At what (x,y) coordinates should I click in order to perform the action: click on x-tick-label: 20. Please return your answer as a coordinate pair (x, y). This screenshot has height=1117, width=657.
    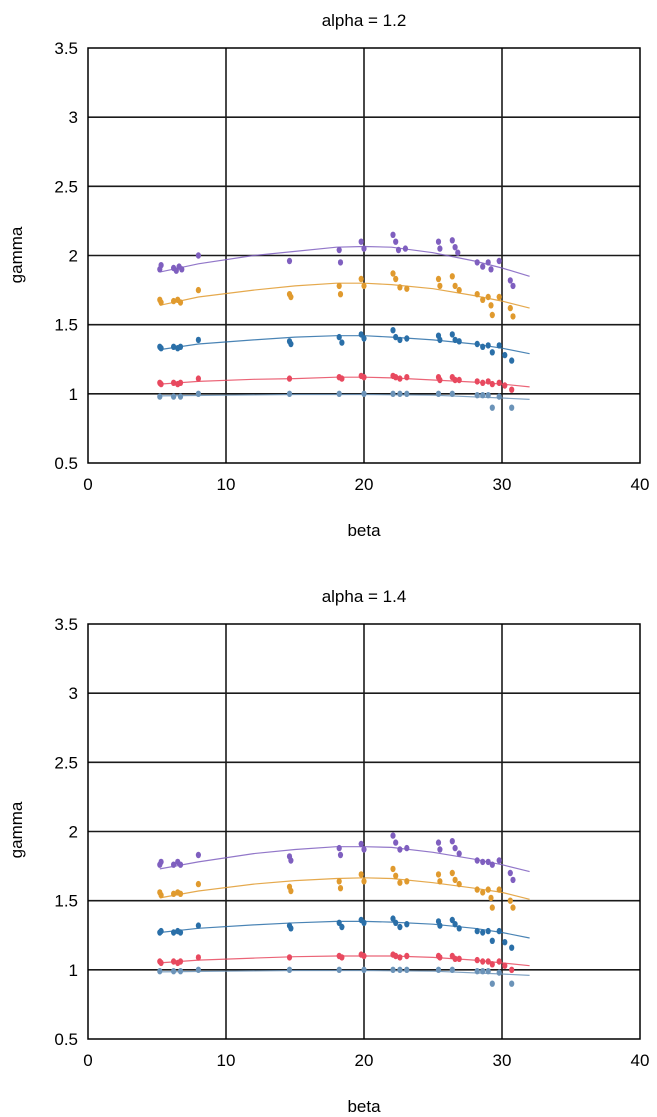
    Looking at the image, I should click on (364, 484).